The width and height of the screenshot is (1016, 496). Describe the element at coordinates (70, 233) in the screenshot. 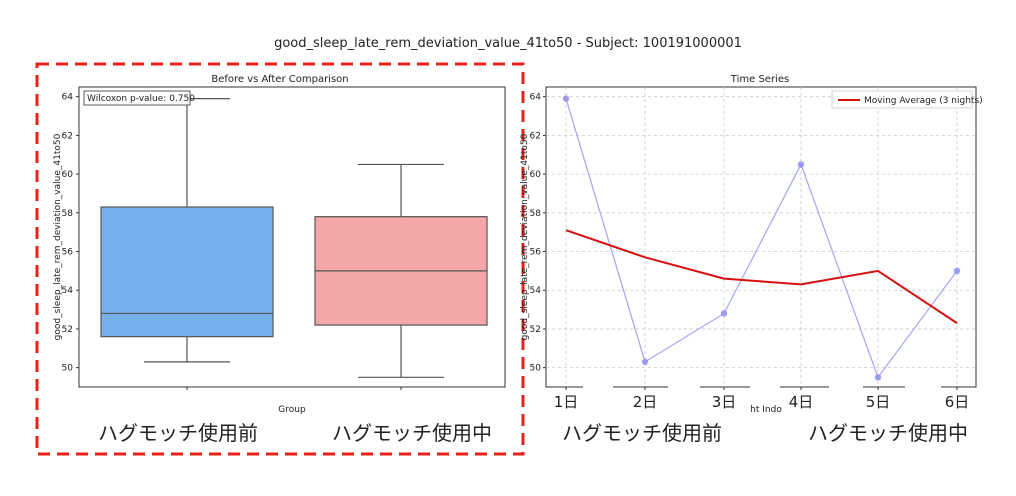

I see `box-plot-y-ticks: 50 52 54 56 58 60 62 64` at that location.